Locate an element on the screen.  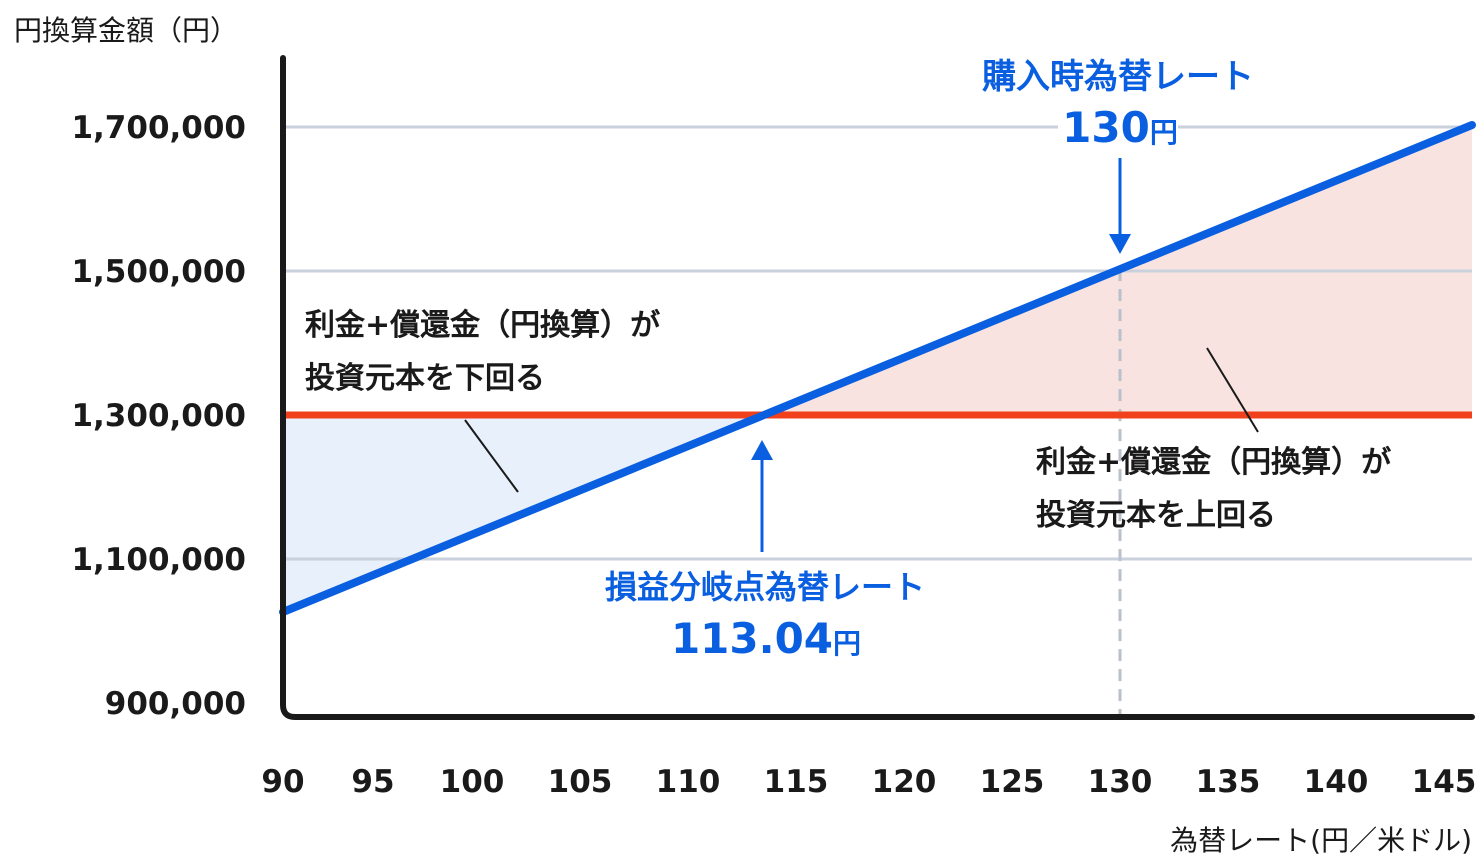
y-tick-label: 1,500,000 is located at coordinates (158, 272).